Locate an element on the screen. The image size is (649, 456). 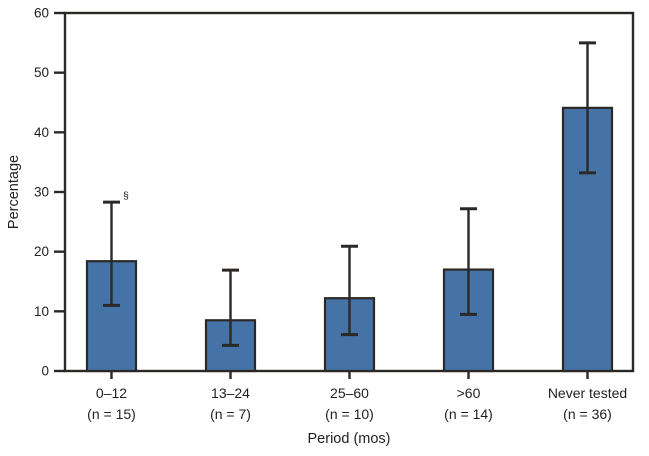
category-label: 25–60 is located at coordinates (349, 393).